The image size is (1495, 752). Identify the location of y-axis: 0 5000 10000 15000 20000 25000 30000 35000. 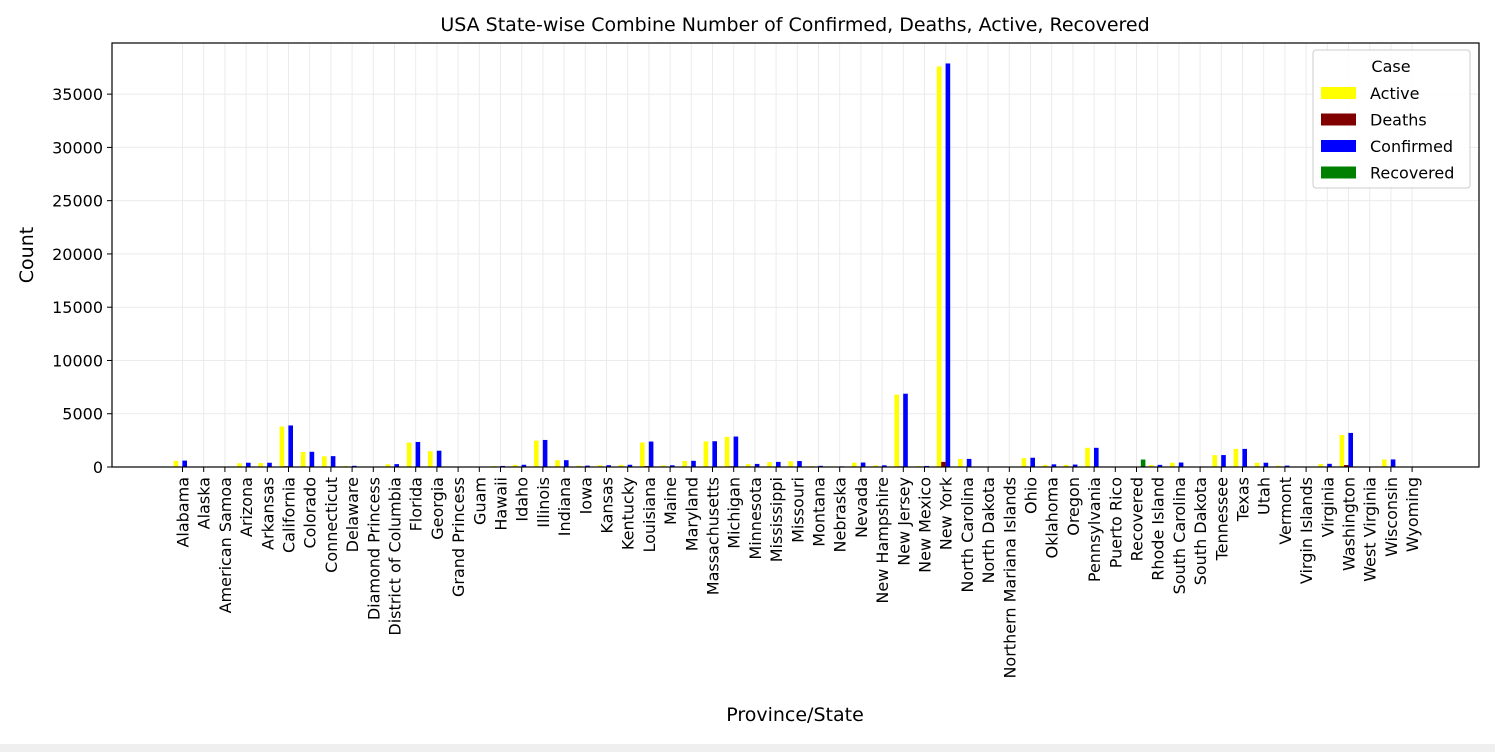
(82, 281).